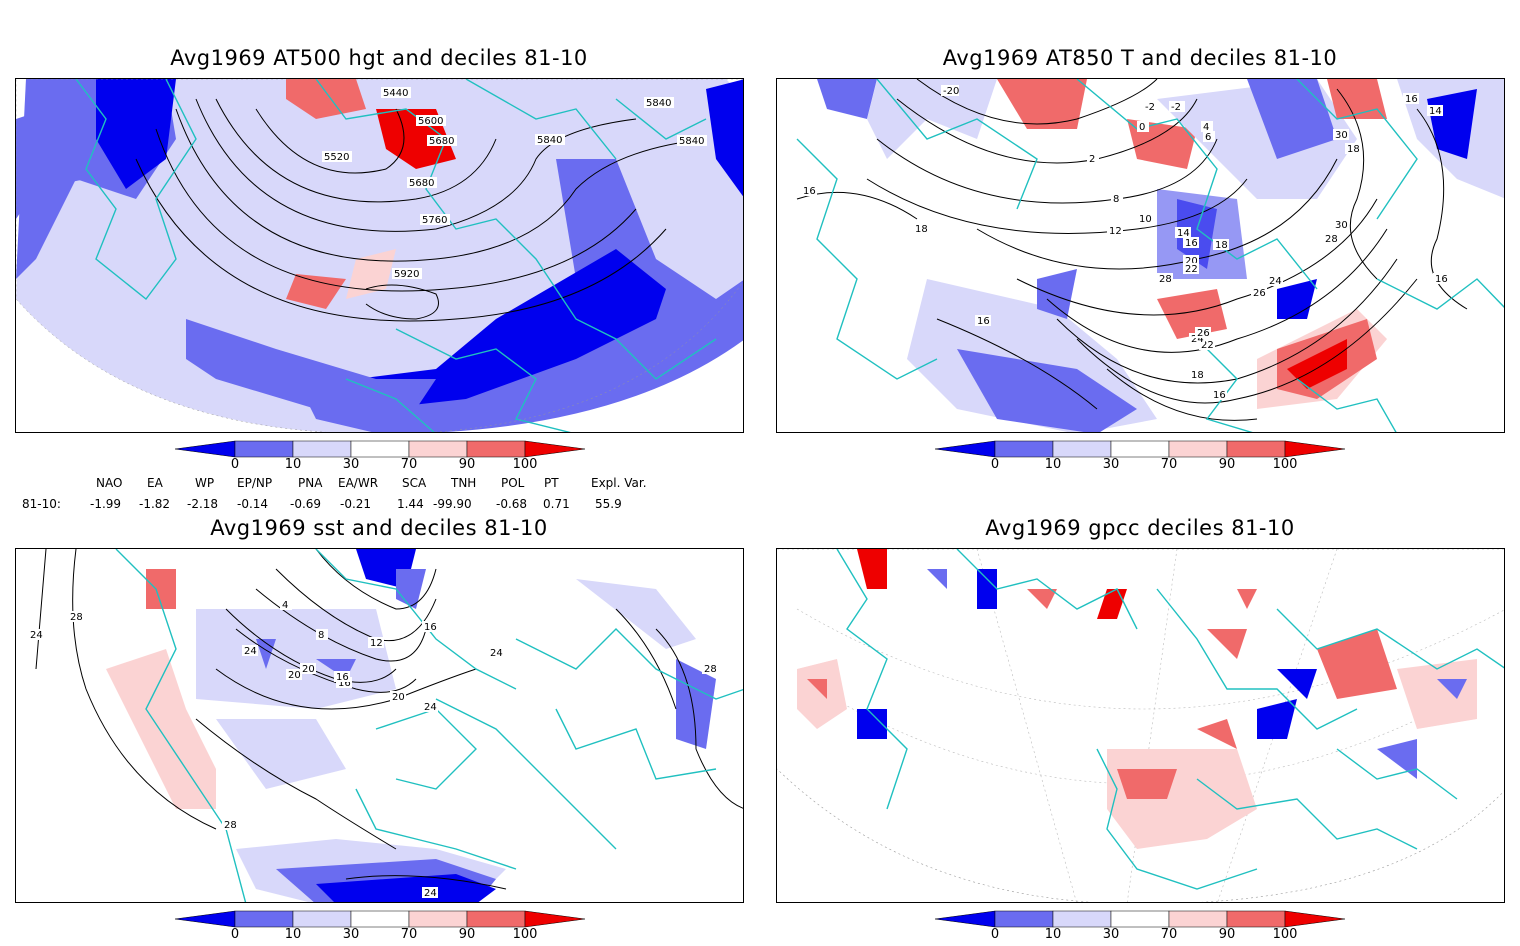  I want to click on cb2-tick-2: 30, so click(1111, 464).